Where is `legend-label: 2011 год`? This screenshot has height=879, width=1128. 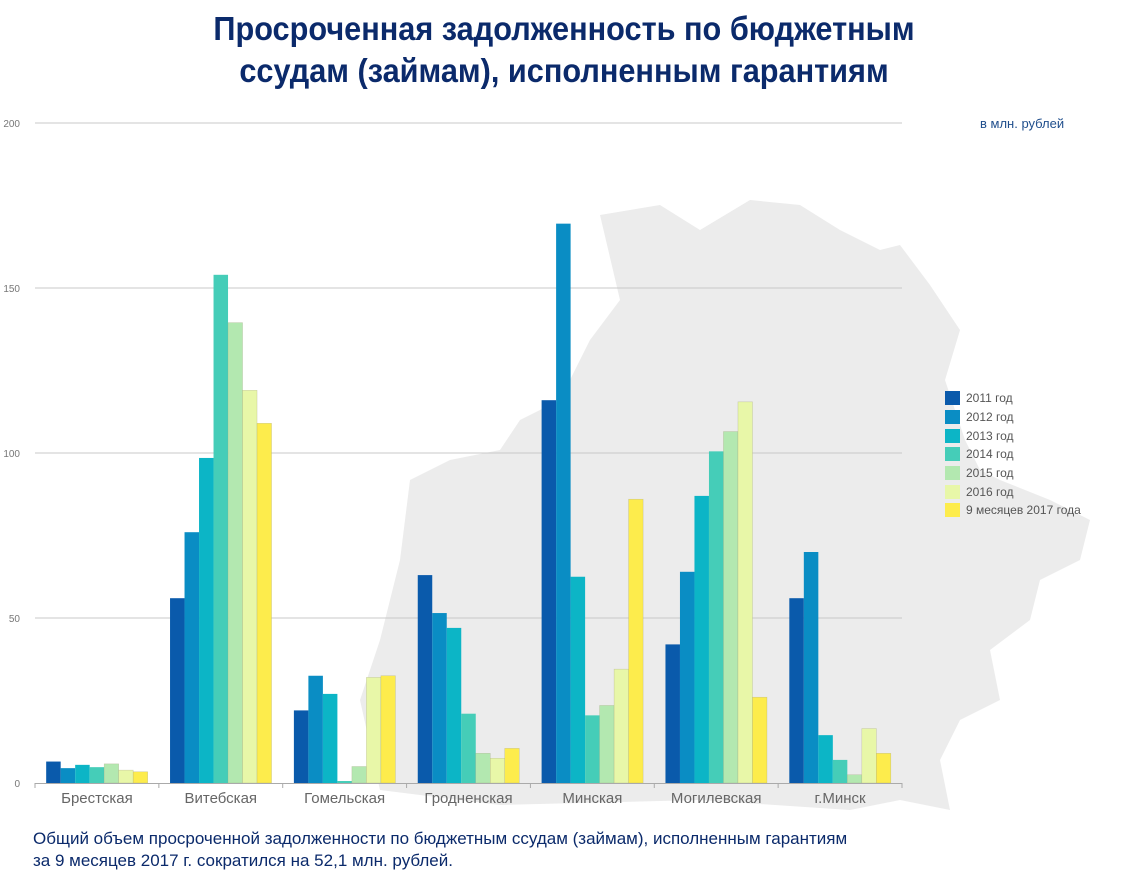 legend-label: 2011 год is located at coordinates (989, 398).